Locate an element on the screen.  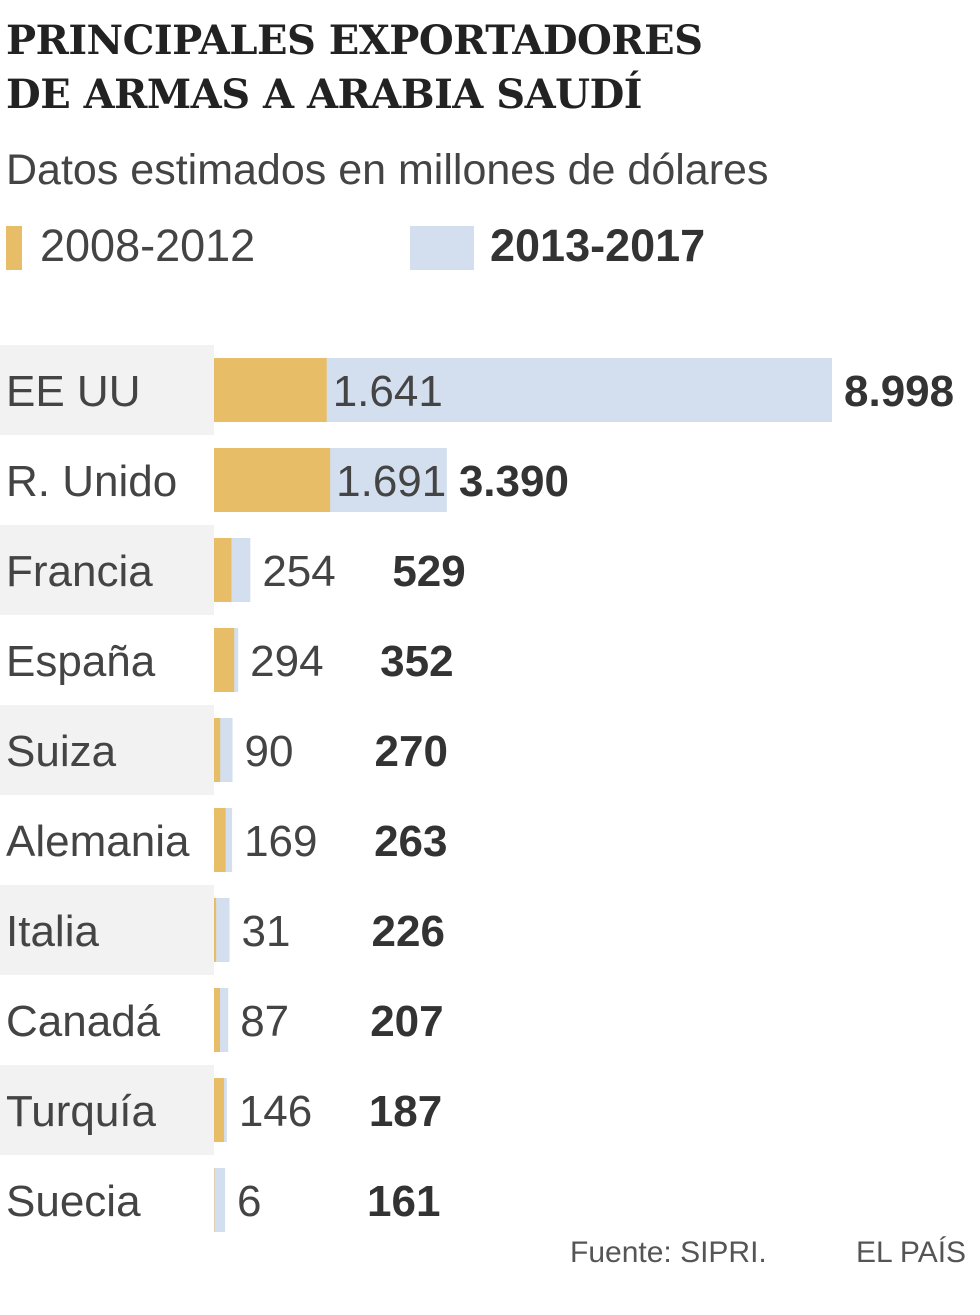
value-label-2008-2012-espana: 294 is located at coordinates (286, 661).